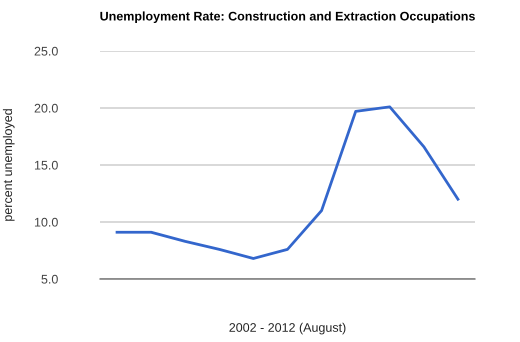  I want to click on y-tick-label: 10.0, so click(46, 222).